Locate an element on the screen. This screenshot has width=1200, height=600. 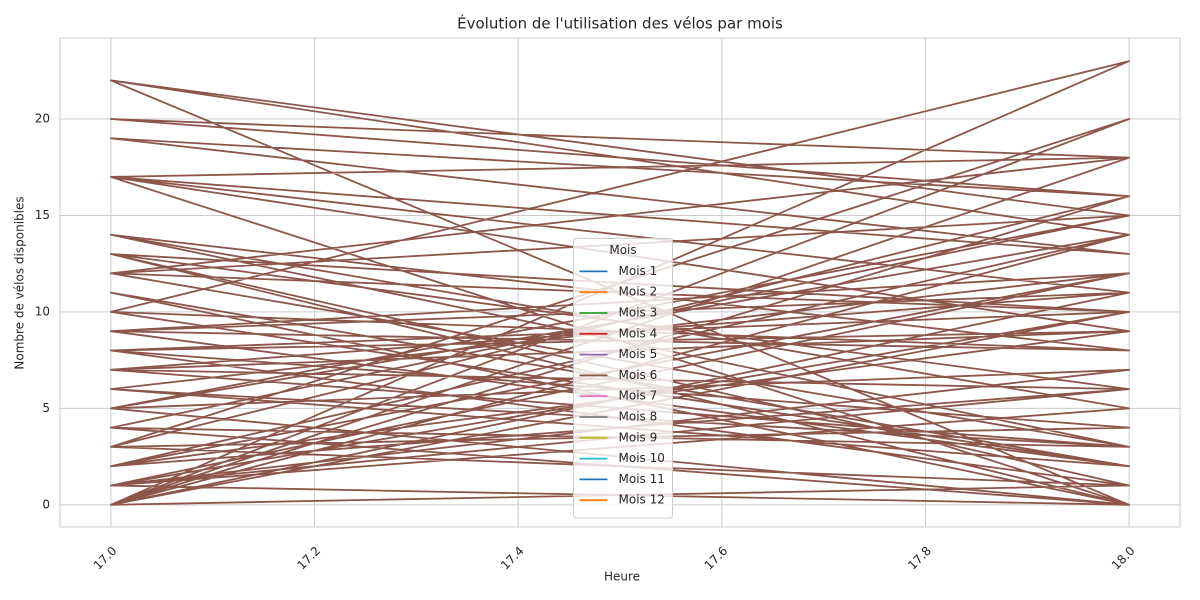
y-tick-label: 15 is located at coordinates (42, 215).